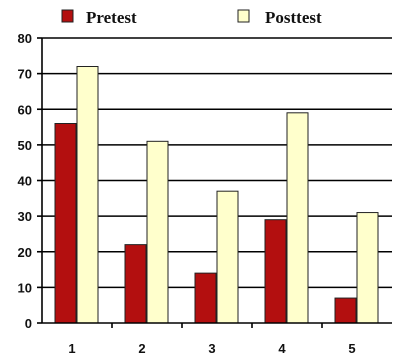 This screenshot has width=403, height=358. What do you see at coordinates (25, 252) in the screenshot?
I see `y-tick-label: 20` at bounding box center [25, 252].